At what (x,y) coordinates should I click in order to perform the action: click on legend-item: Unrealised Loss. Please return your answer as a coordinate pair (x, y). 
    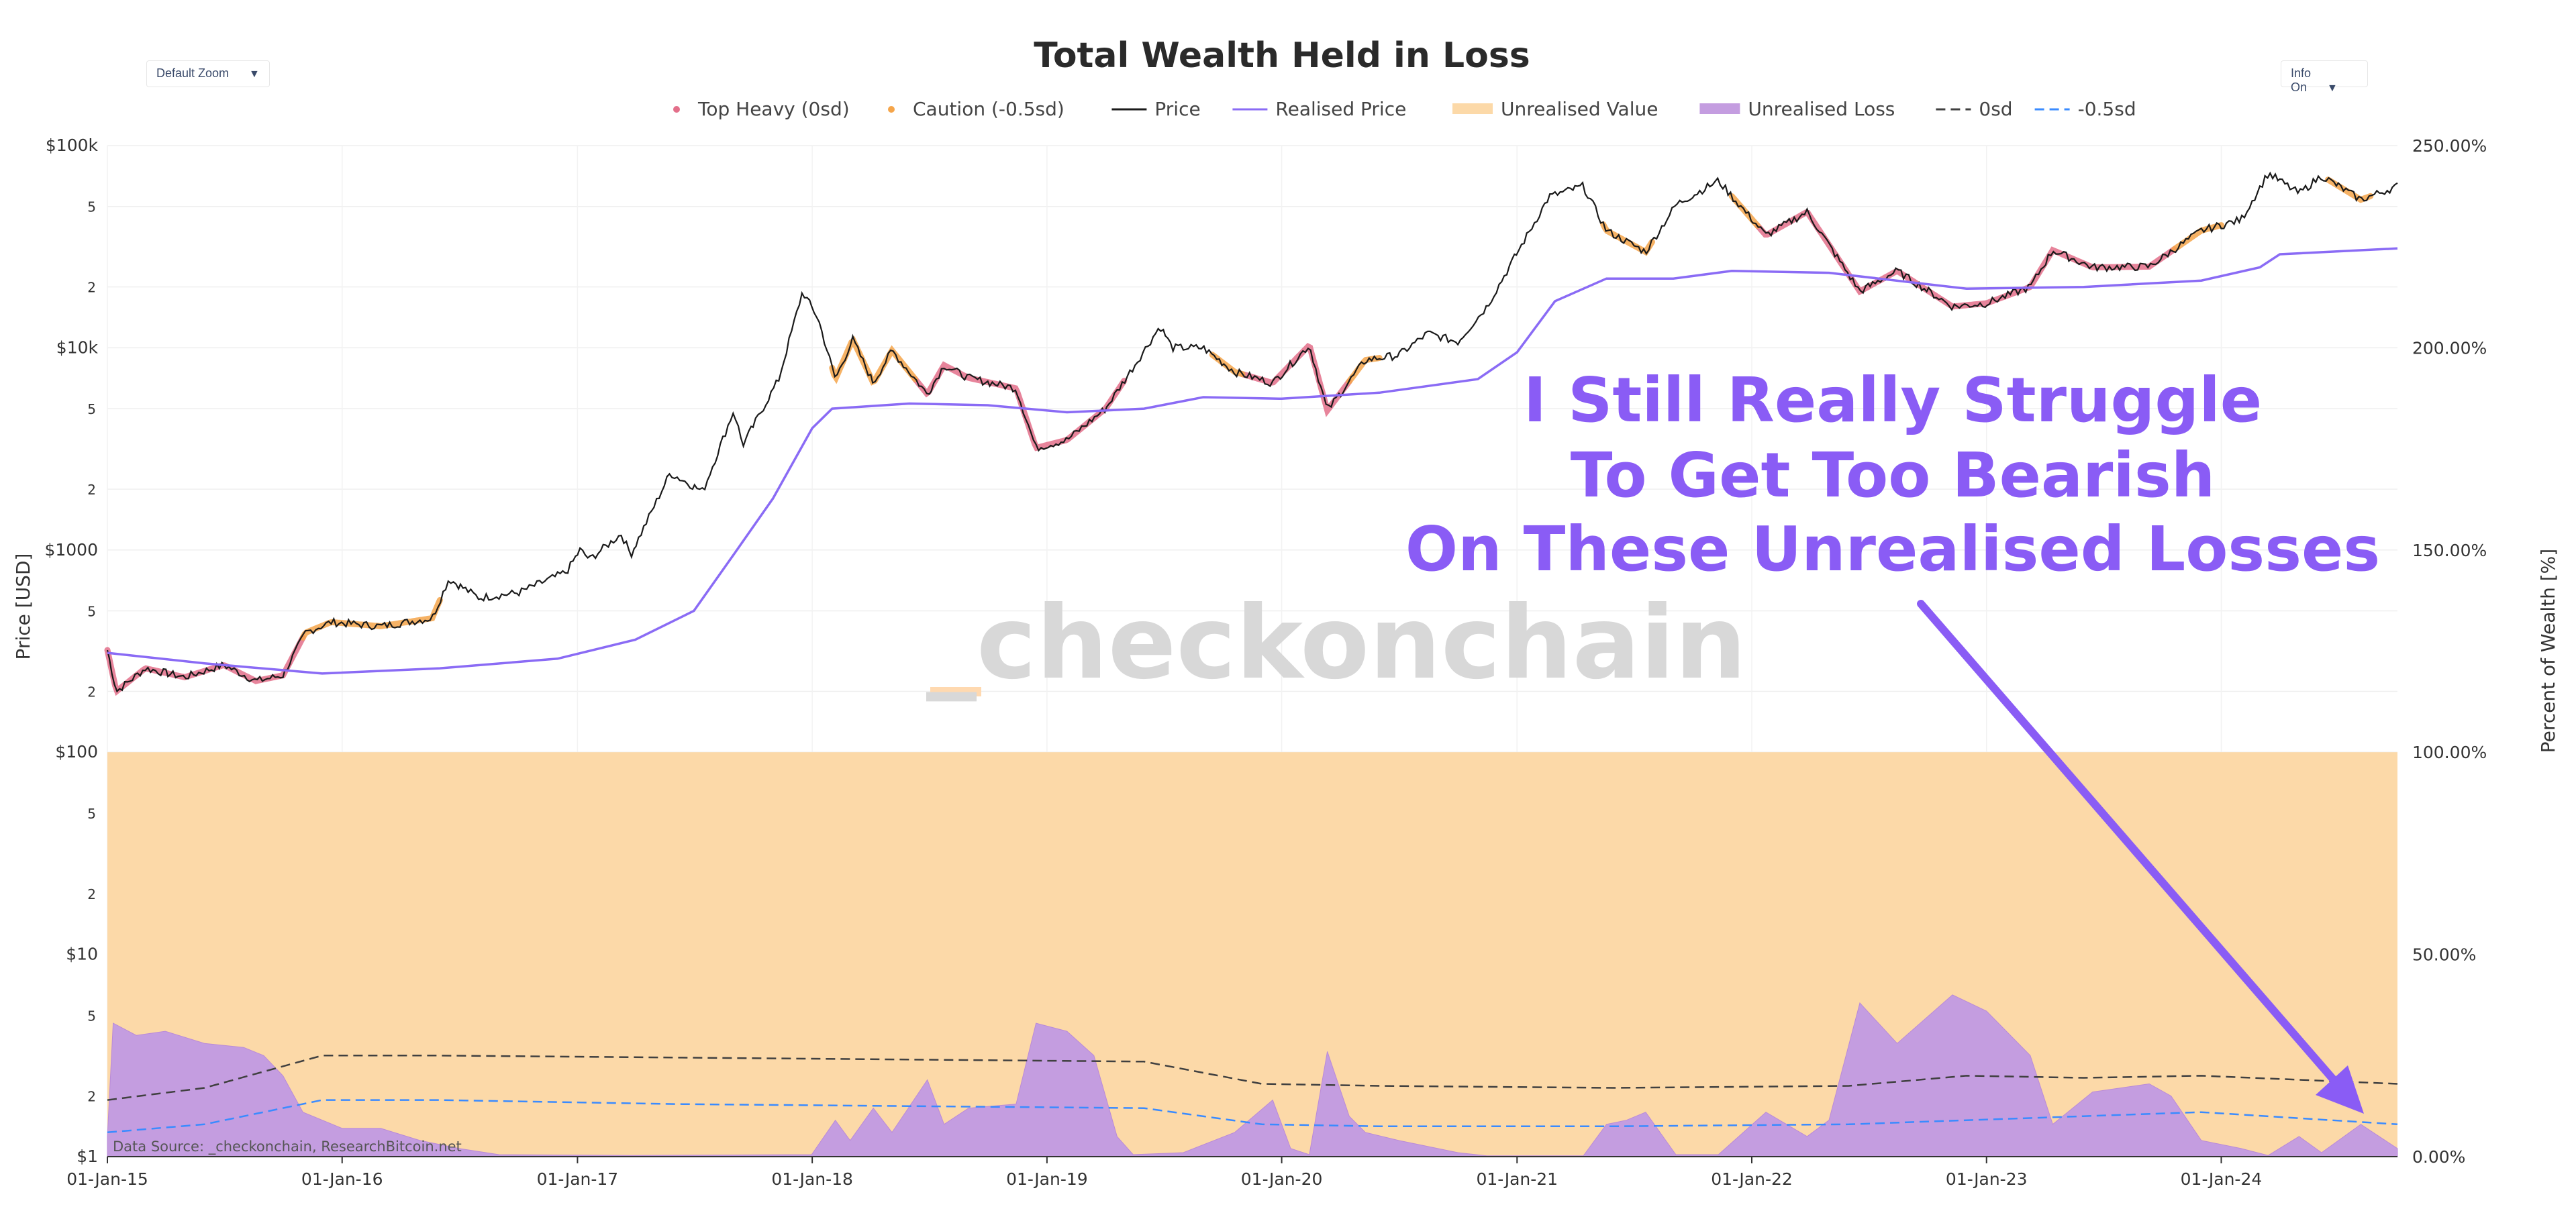
    Looking at the image, I should click on (1797, 109).